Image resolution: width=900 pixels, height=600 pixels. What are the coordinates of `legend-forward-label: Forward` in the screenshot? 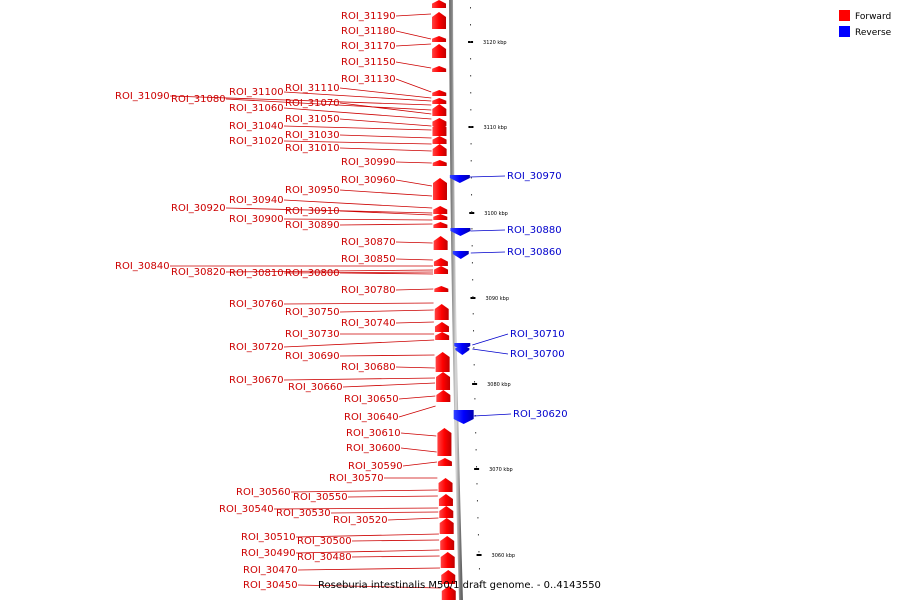 It's located at (873, 17).